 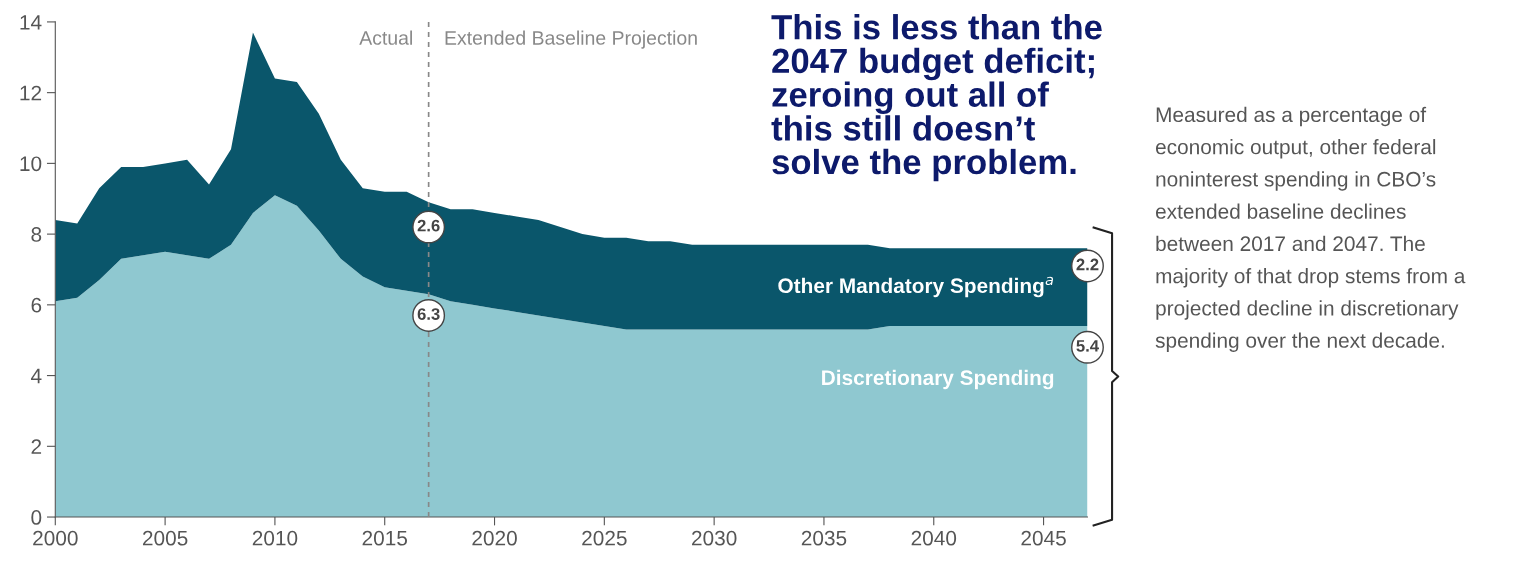 I want to click on x-tick-label: 2035, so click(x=824, y=538).